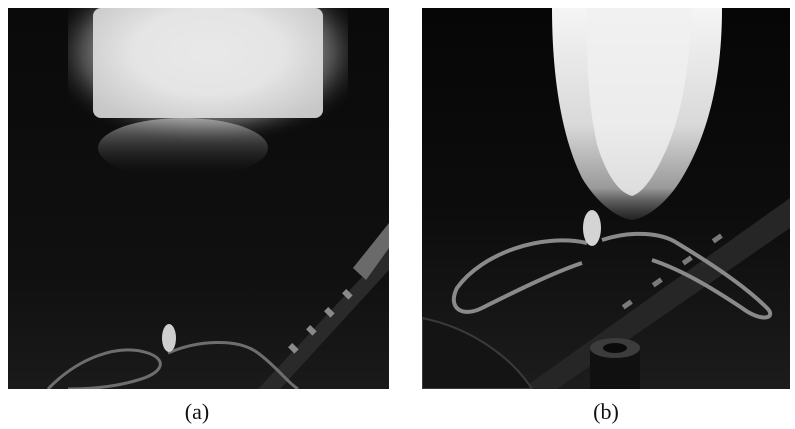 This screenshot has width=795, height=429. I want to click on caption-b: (b), so click(606, 411).